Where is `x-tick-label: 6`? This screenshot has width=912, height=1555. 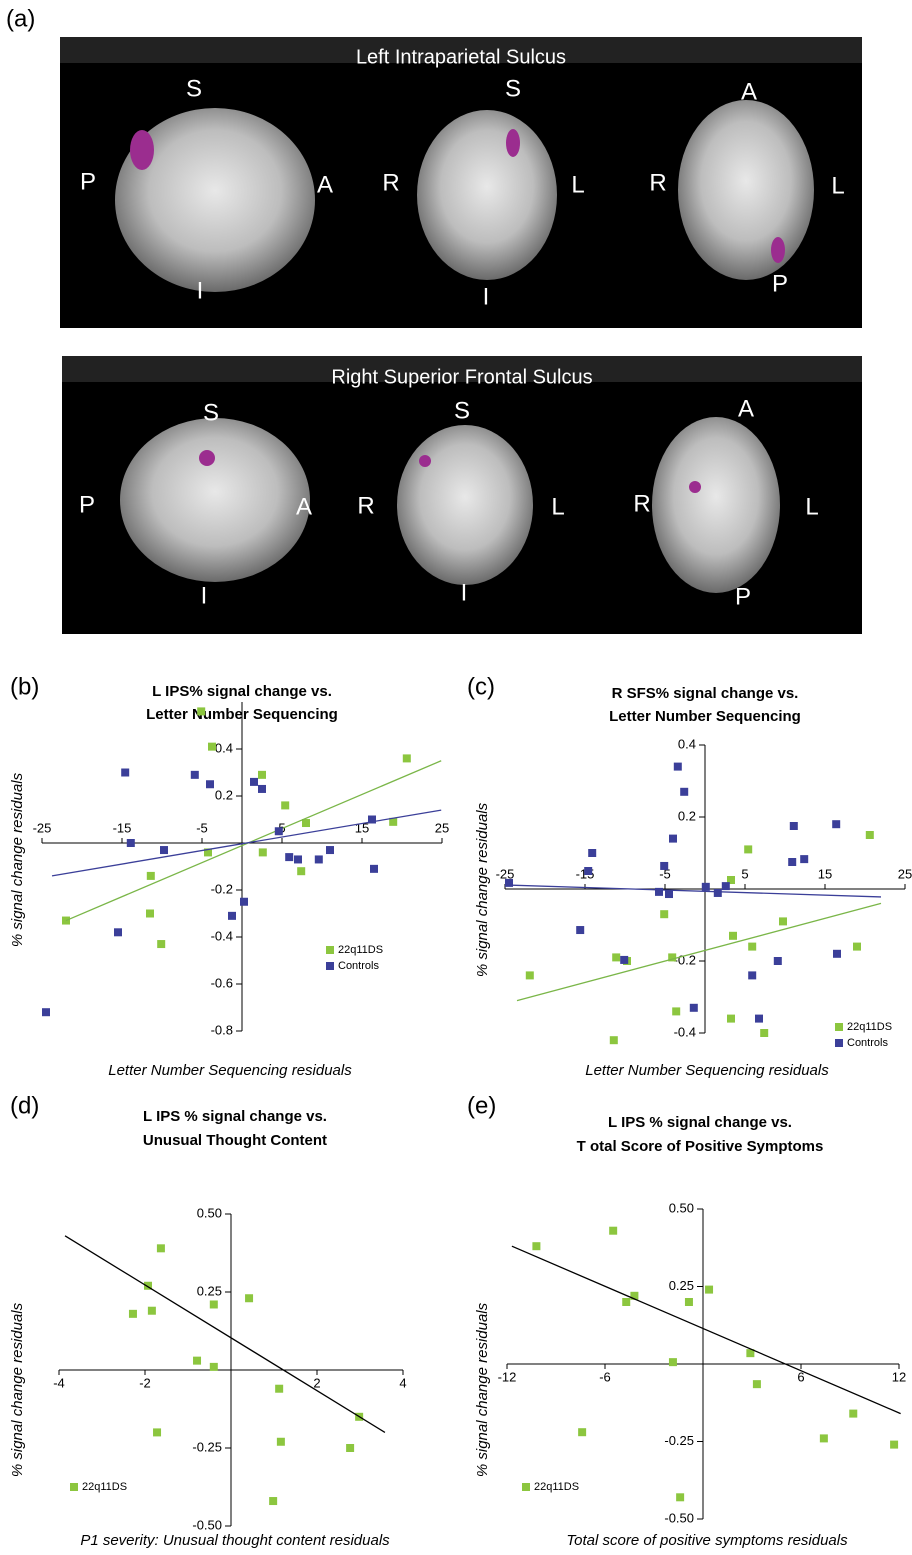
x-tick-label: 6 is located at coordinates (800, 1376).